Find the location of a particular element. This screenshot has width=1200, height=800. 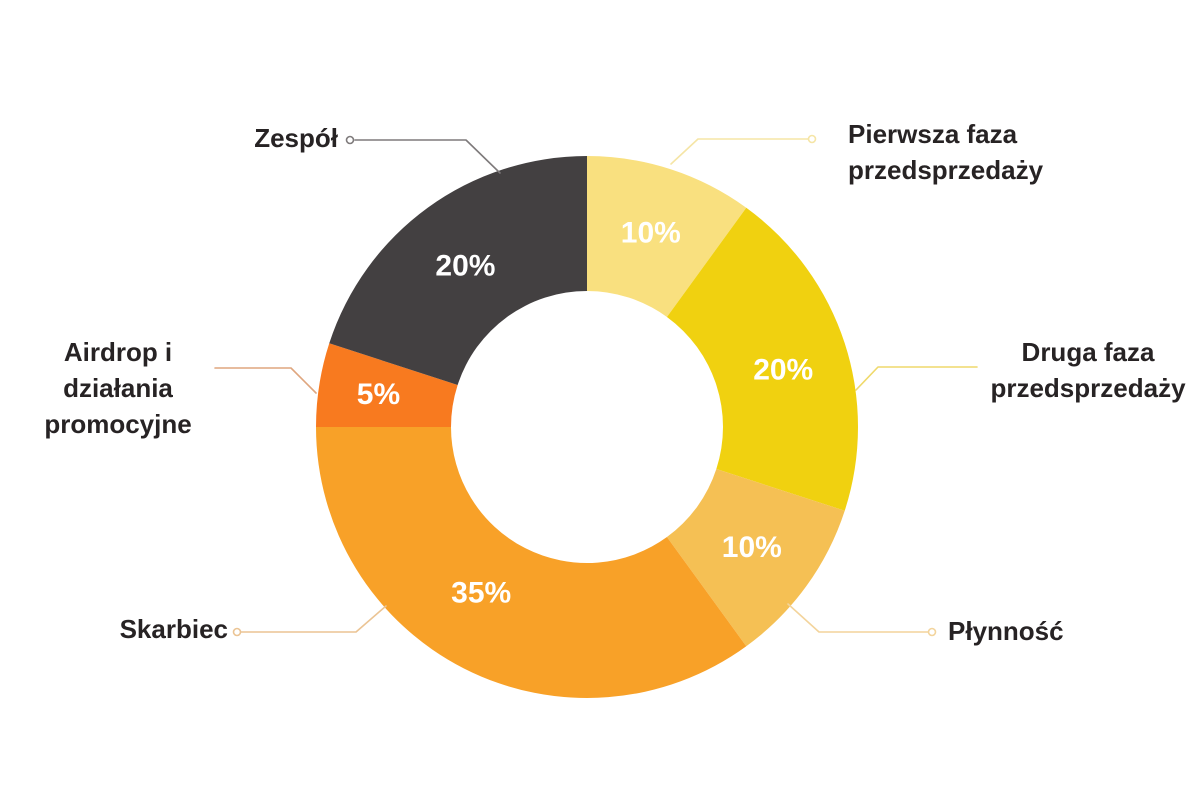

slice-percent-label-plynnosc: 10% is located at coordinates (752, 547).